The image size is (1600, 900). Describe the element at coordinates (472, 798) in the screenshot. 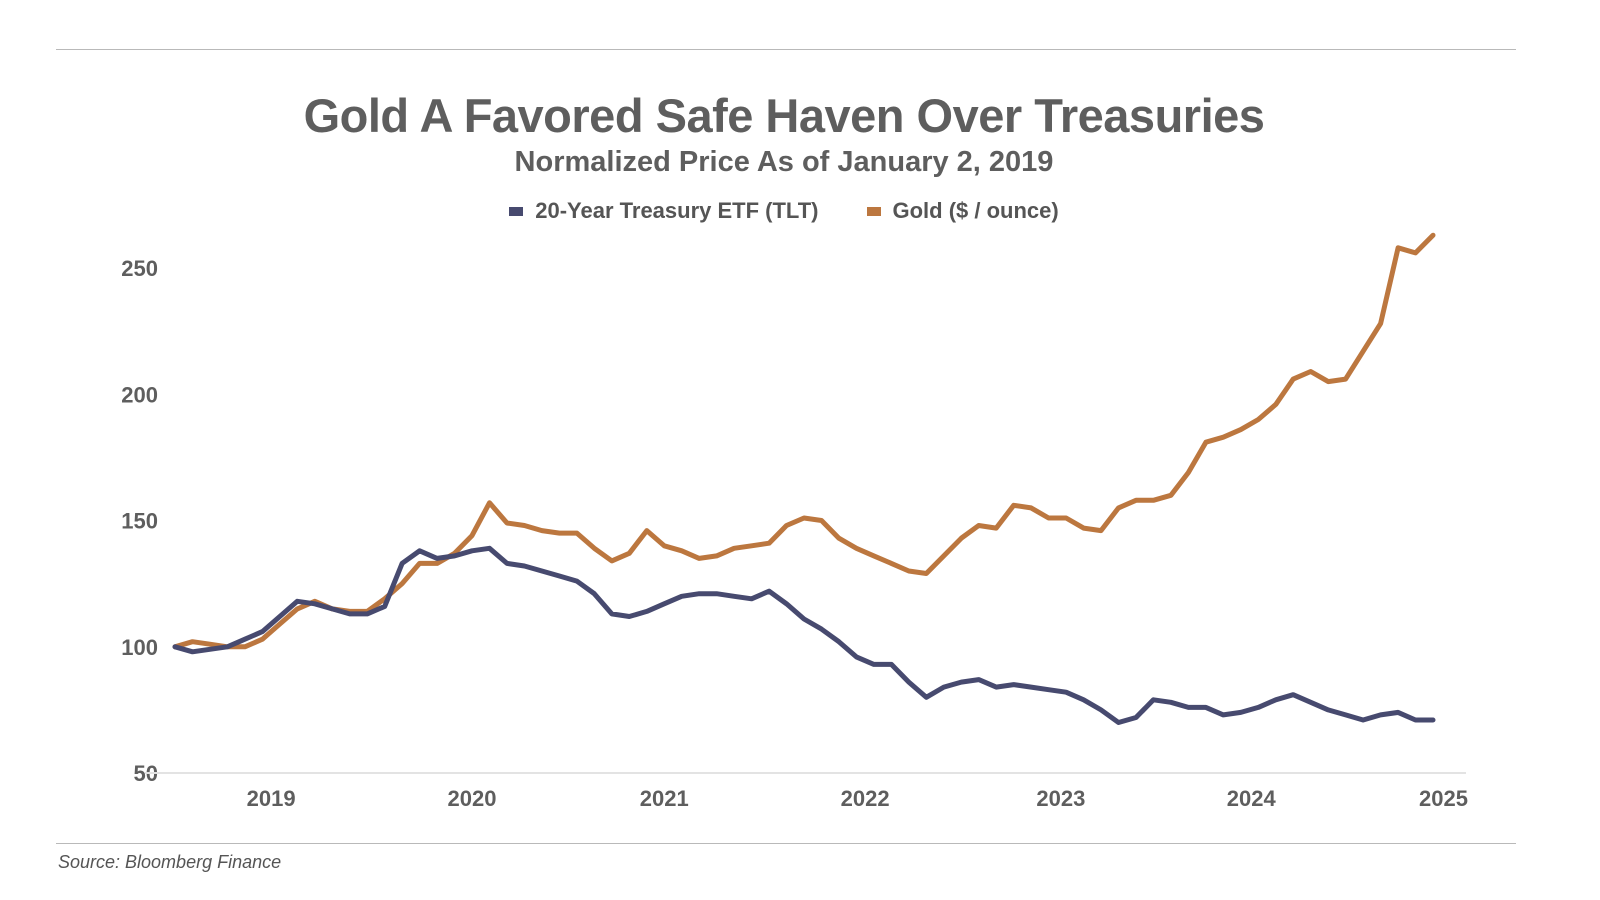

I see `x-tick-label: 2020` at that location.